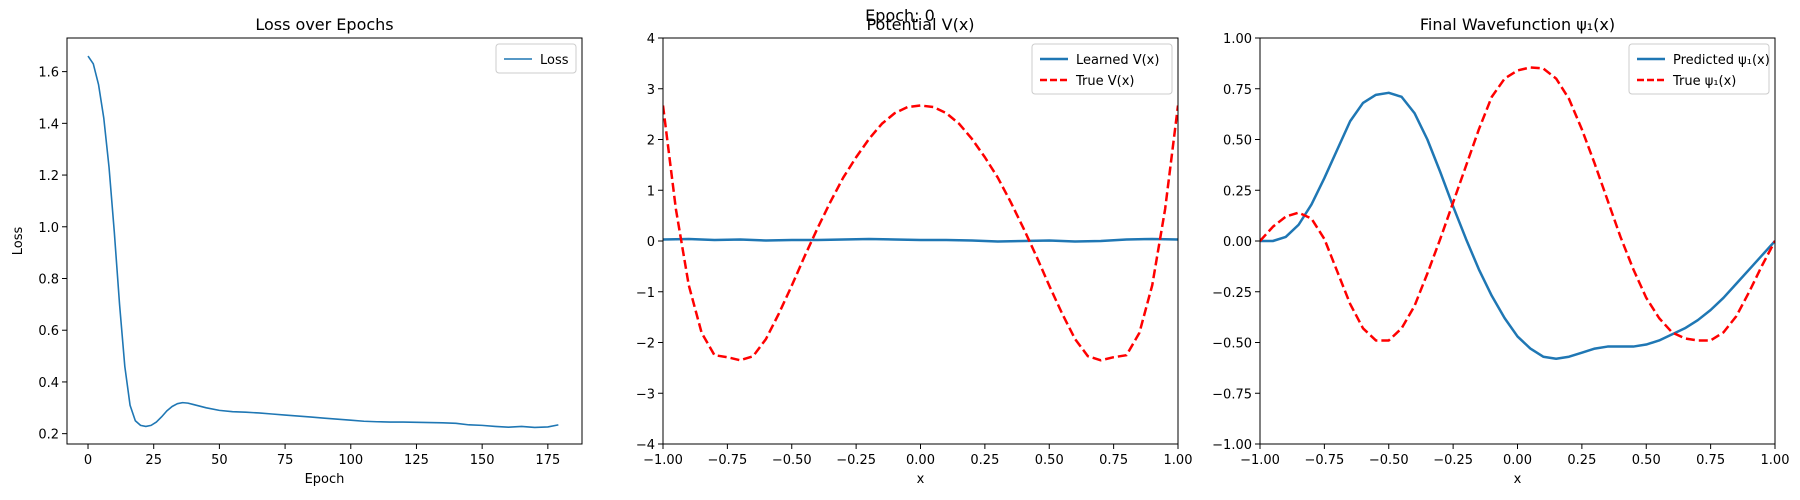 The height and width of the screenshot is (500, 1800). What do you see at coordinates (1237, 90) in the screenshot?
I see `y-tick-label: 0.75` at bounding box center [1237, 90].